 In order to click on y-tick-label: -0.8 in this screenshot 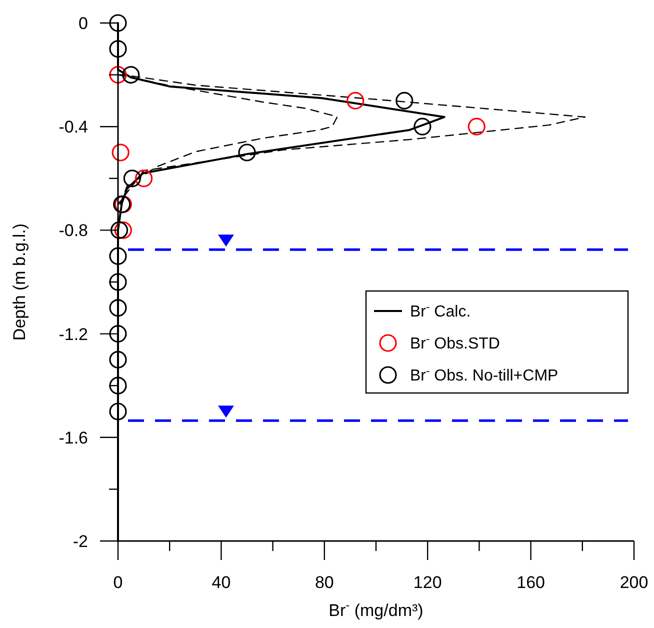, I will do `click(73, 230)`.